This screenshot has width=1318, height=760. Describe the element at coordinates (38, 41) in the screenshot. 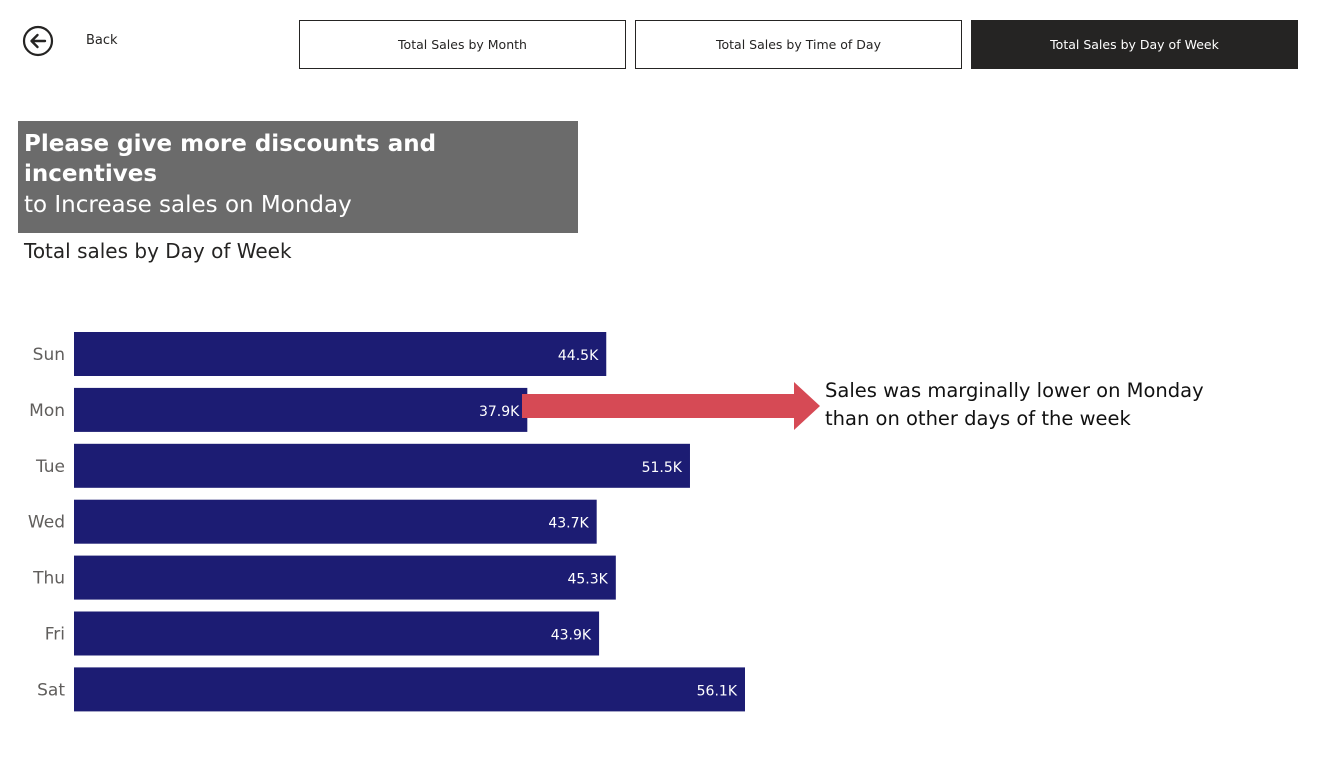

I see `back-arrow-icon` at that location.